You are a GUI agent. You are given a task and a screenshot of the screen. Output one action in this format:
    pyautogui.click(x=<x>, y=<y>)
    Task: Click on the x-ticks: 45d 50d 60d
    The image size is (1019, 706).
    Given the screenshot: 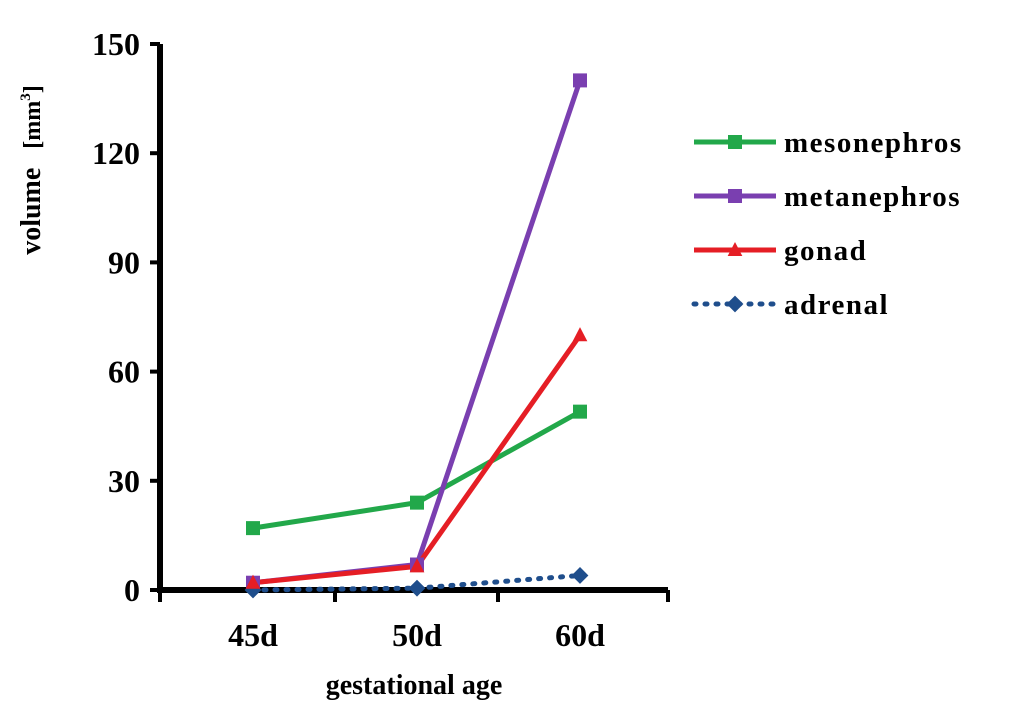 What is the action you would take?
    pyautogui.click(x=414, y=621)
    